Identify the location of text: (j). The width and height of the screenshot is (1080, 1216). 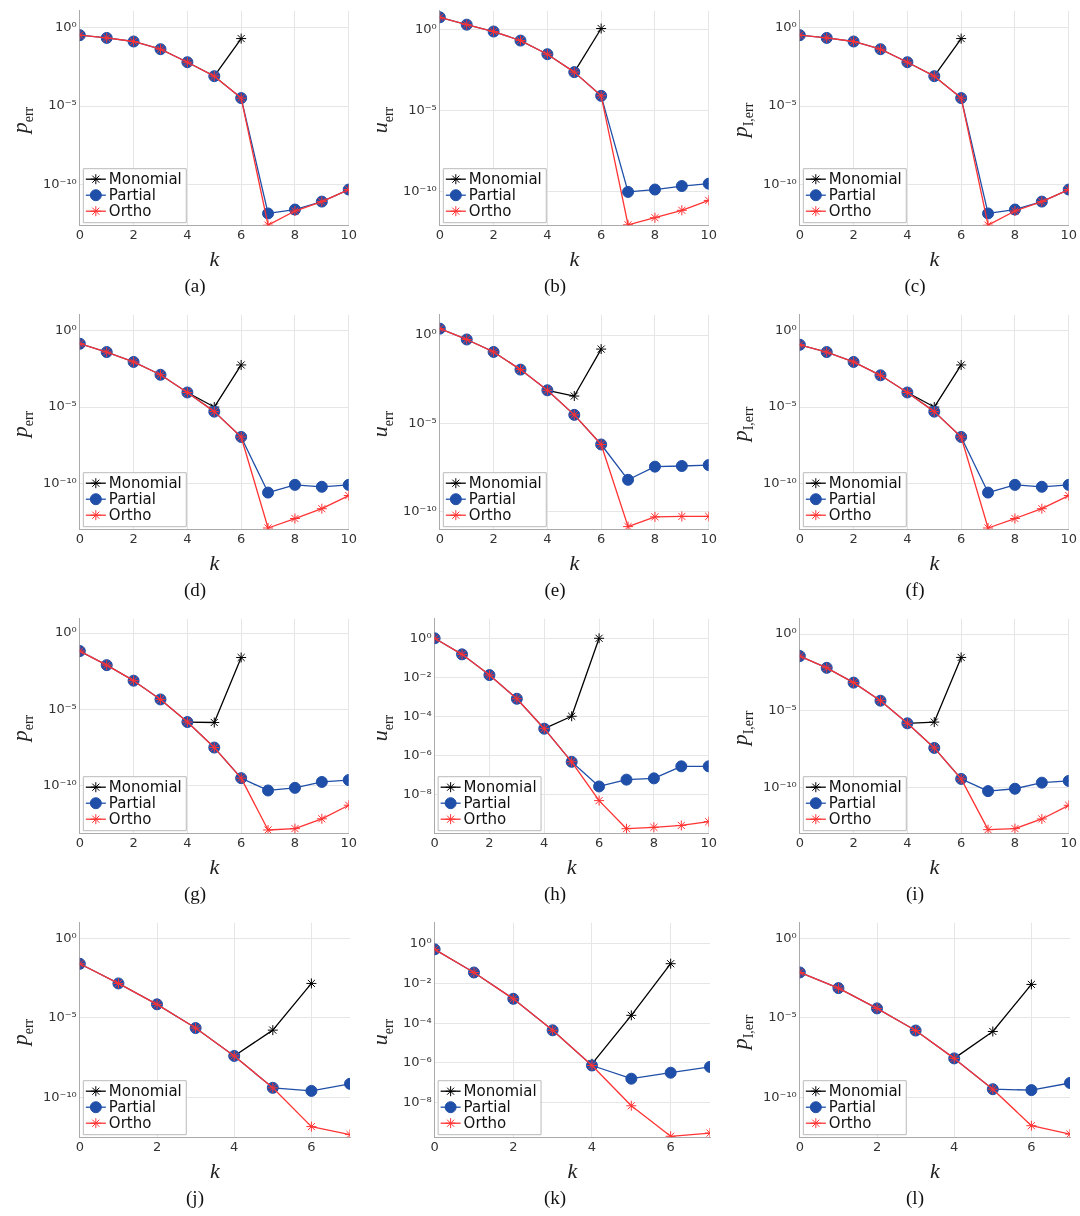
(195, 1197).